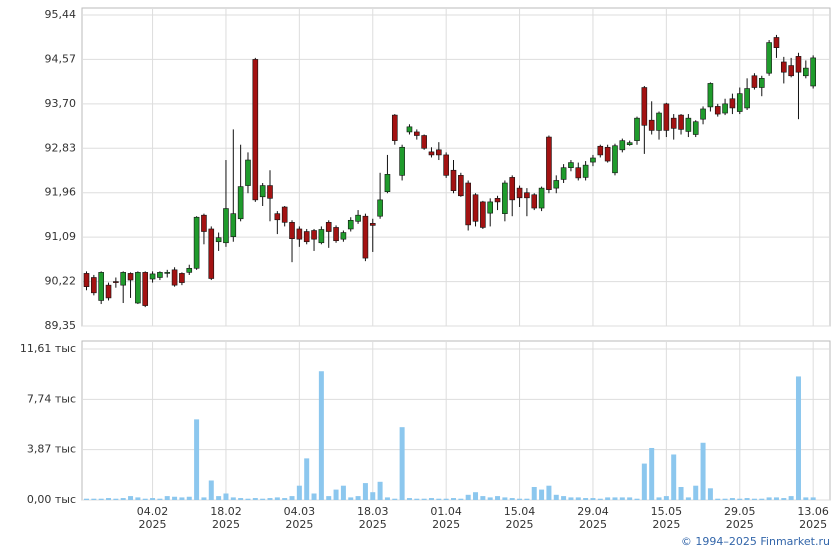 The image size is (840, 550). What do you see at coordinates (755, 541) in the screenshot?
I see `copyright: © 1994–2025 Finmarket.ru` at bounding box center [755, 541].